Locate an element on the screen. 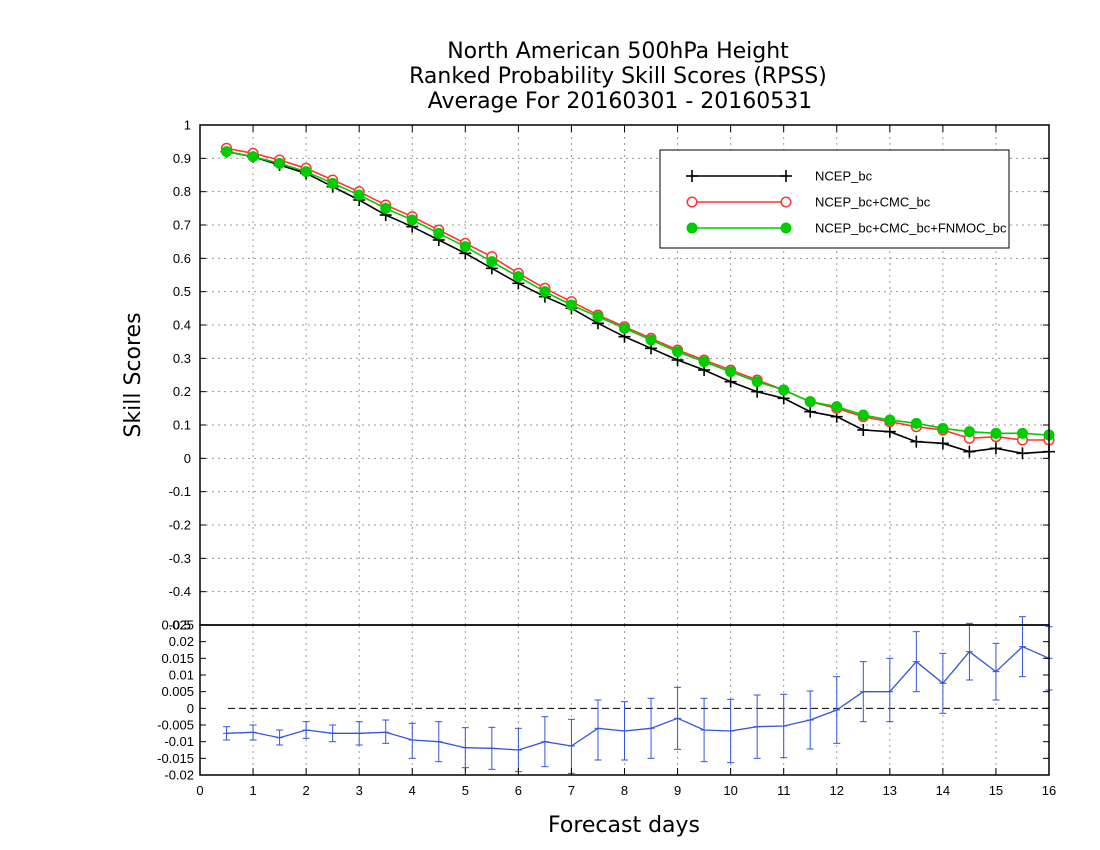 Image resolution: width=1100 pixels, height=850 pixels. top-y-tick-label: 0.6 is located at coordinates (182, 258).